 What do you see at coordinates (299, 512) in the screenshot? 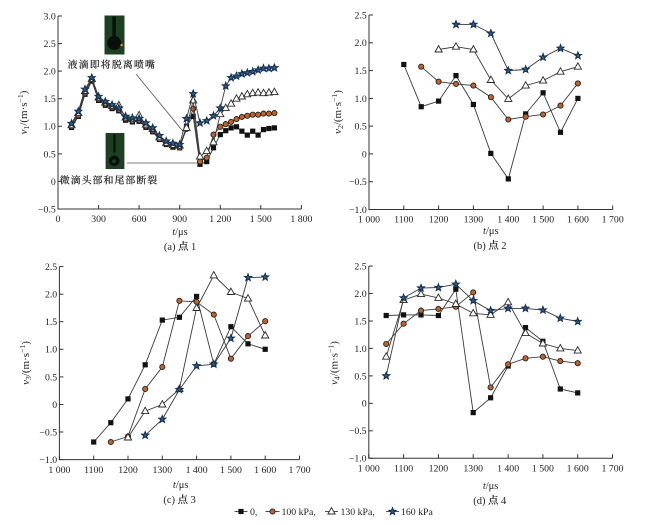
I see `svg-text: 100 kPa,` at bounding box center [299, 512].